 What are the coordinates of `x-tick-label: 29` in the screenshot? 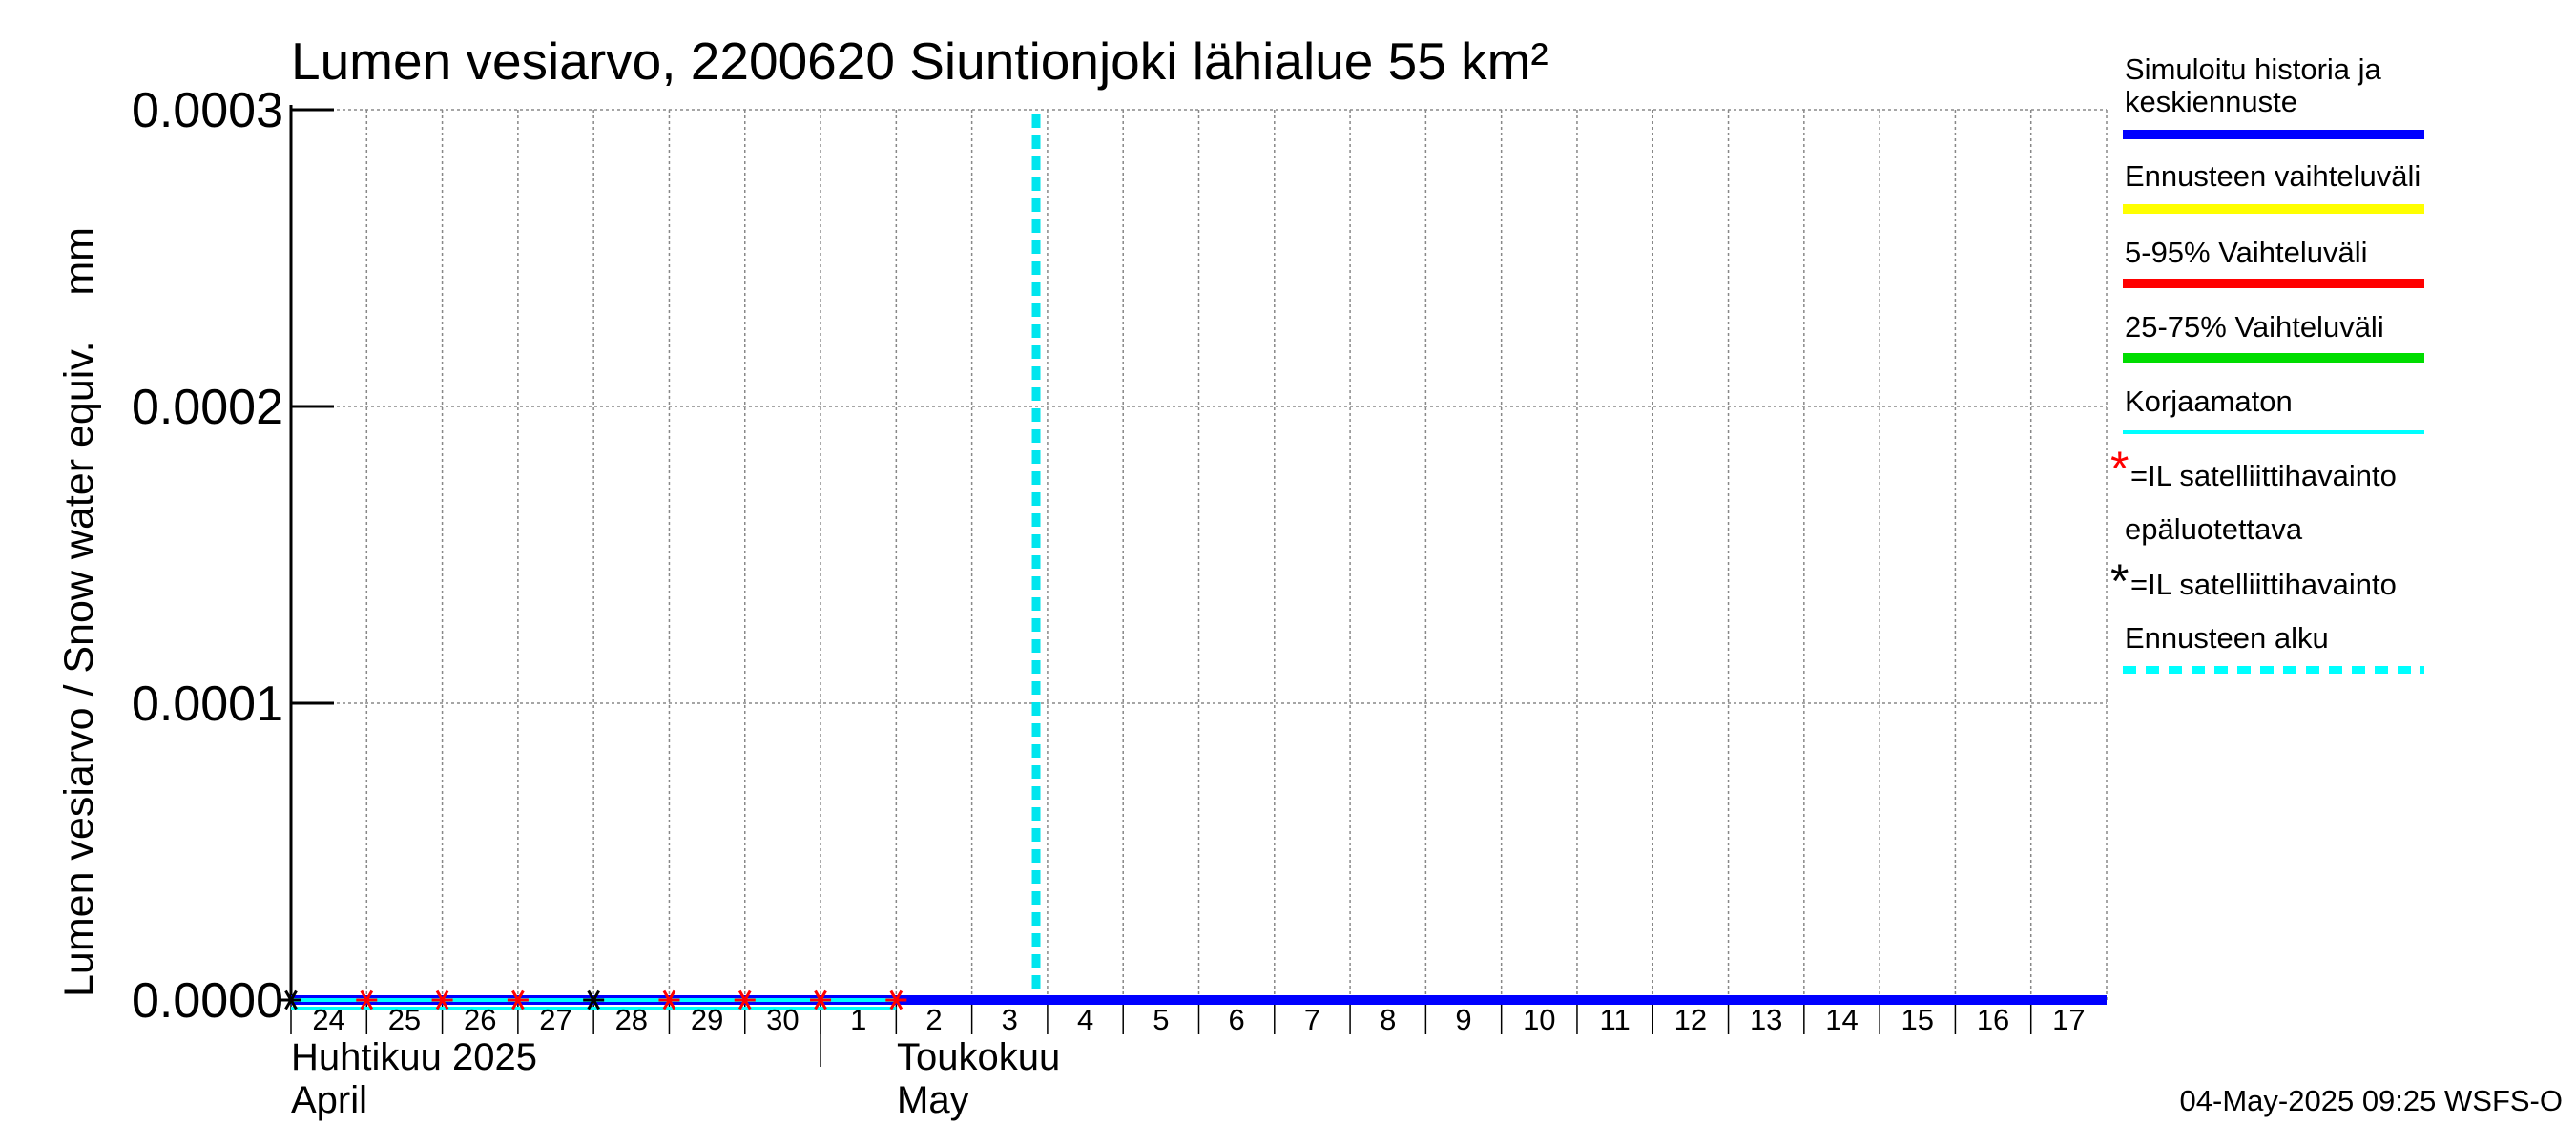 It's located at (707, 1019).